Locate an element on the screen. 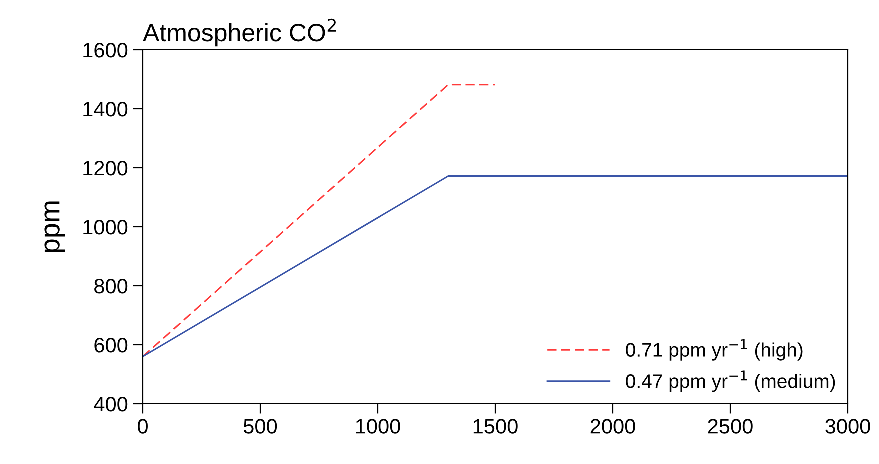 Image resolution: width=879 pixels, height=464 pixels. x-tick-label: 1500 is located at coordinates (496, 426).